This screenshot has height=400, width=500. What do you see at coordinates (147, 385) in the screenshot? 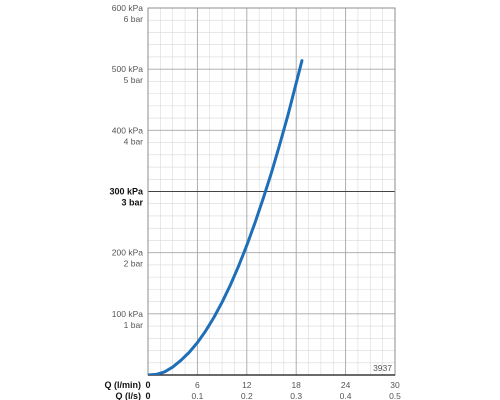
I see `x-tick-label-lmin: 0` at bounding box center [147, 385].